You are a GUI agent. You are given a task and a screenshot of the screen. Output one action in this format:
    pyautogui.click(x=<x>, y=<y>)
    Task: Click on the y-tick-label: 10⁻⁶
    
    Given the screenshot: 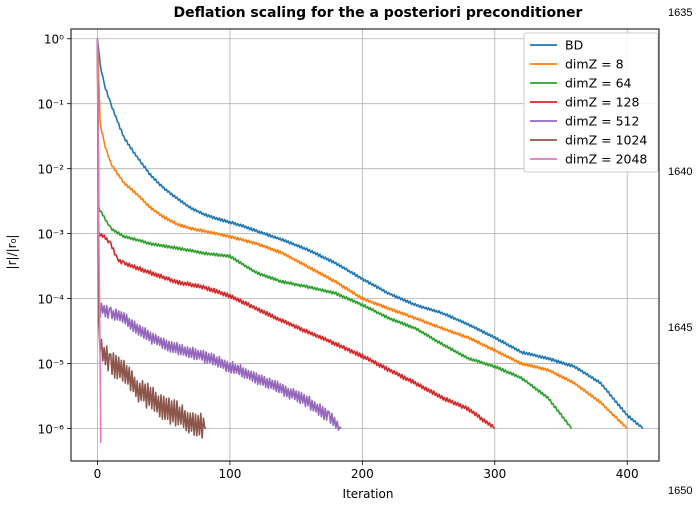 What is the action you would take?
    pyautogui.click(x=51, y=430)
    